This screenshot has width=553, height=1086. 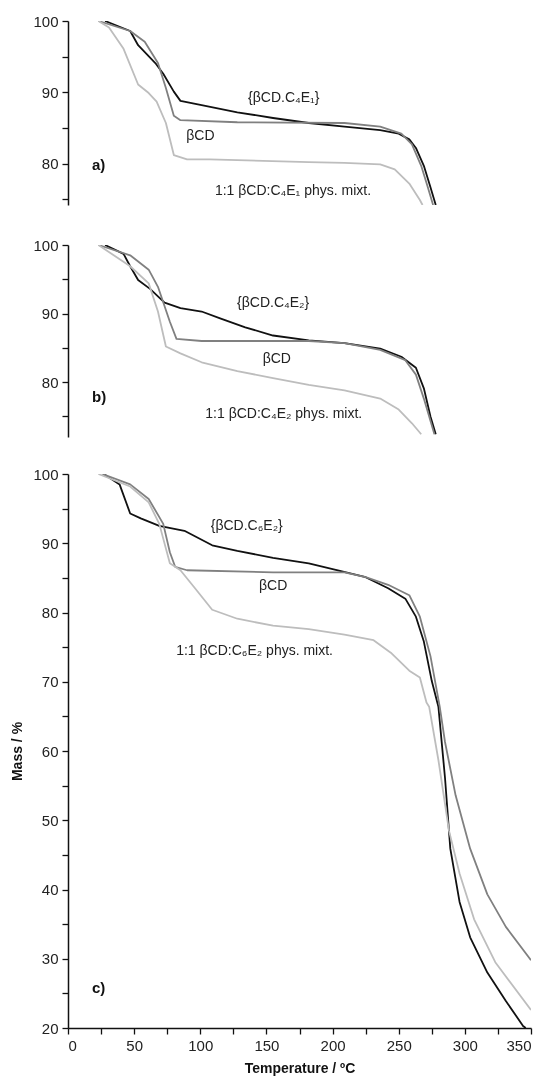 What do you see at coordinates (201, 1045) in the screenshot?
I see `x-tick-label: 100` at bounding box center [201, 1045].